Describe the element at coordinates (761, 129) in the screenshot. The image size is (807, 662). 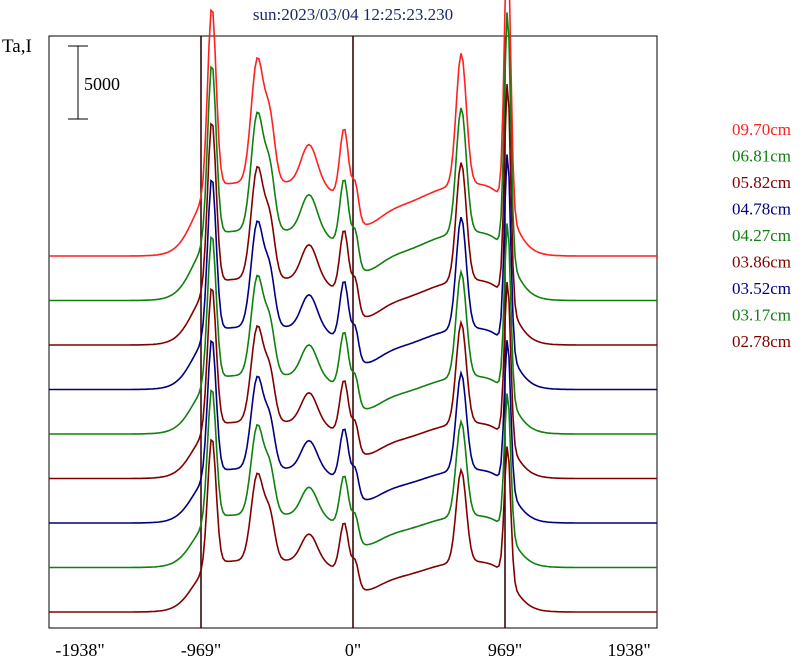
I see `legend-entry: 09.70cm` at that location.